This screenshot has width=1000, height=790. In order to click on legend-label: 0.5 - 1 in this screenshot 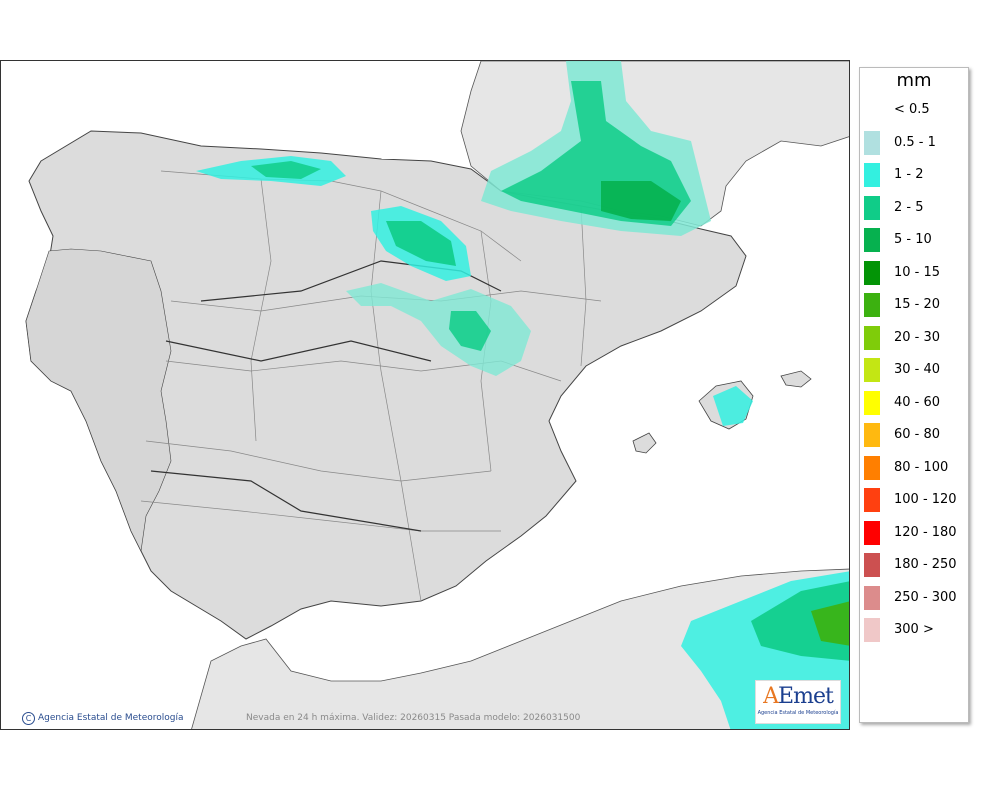, I will do `click(915, 142)`.